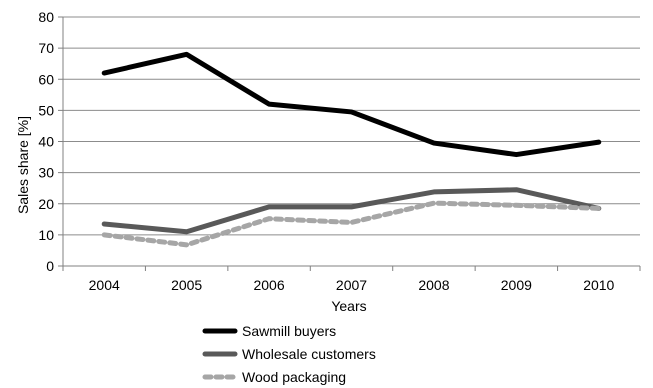  Describe the element at coordinates (294, 377) in the screenshot. I see `legend-label: Wood packaging` at that location.